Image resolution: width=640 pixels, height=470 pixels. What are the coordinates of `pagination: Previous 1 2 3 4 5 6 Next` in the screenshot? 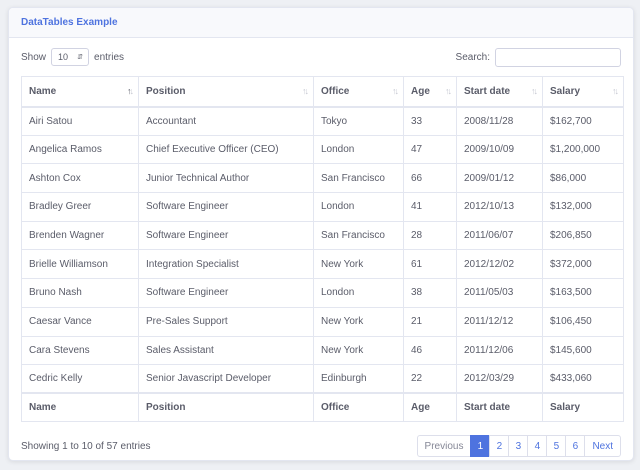 It's located at (518, 446).